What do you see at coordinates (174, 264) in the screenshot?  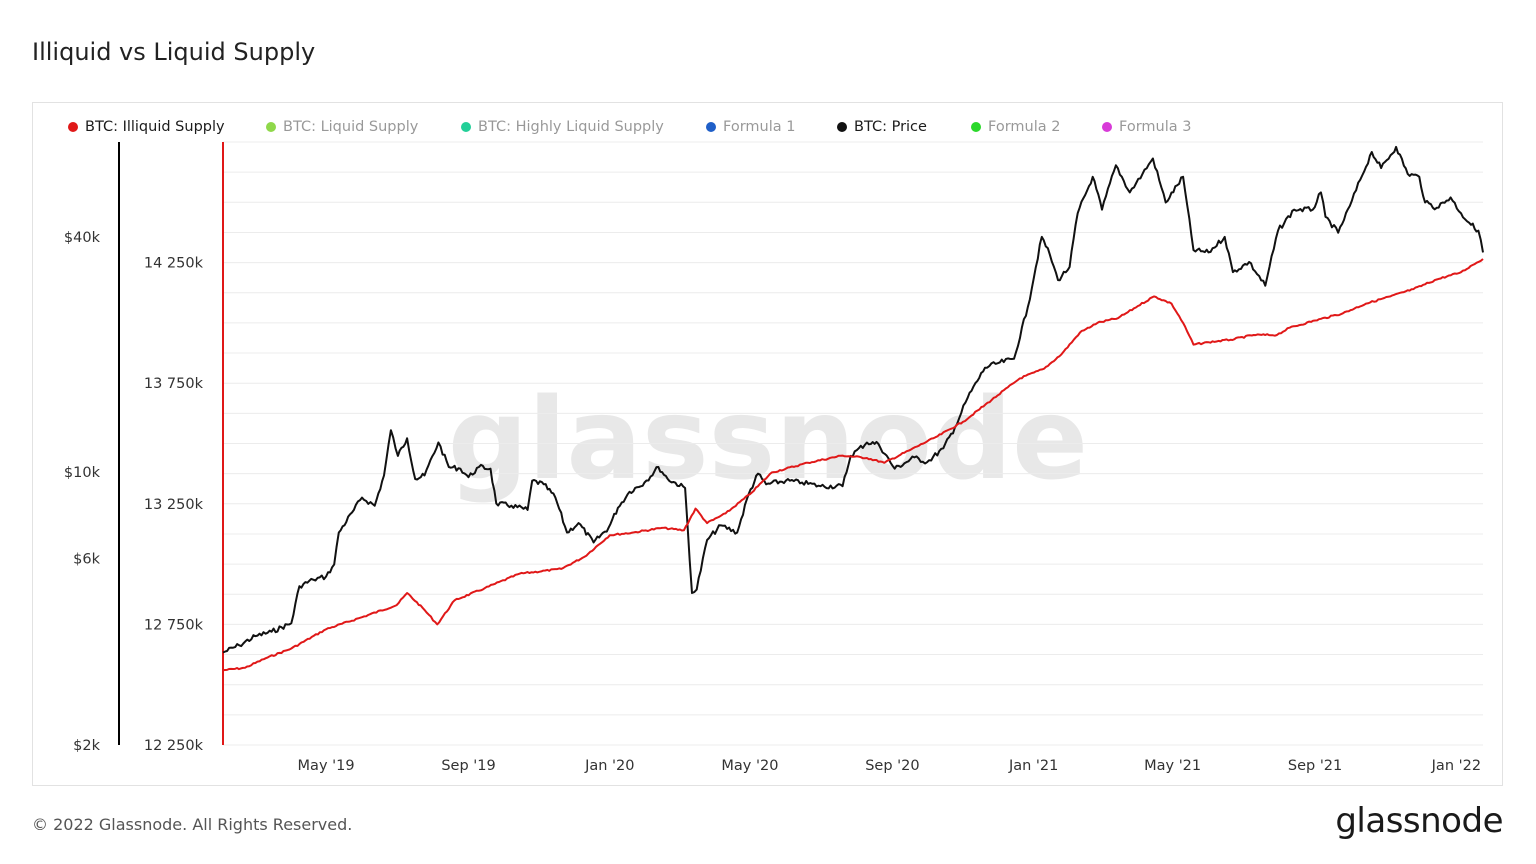 I see `right-tick-label: 14 250k` at bounding box center [174, 264].